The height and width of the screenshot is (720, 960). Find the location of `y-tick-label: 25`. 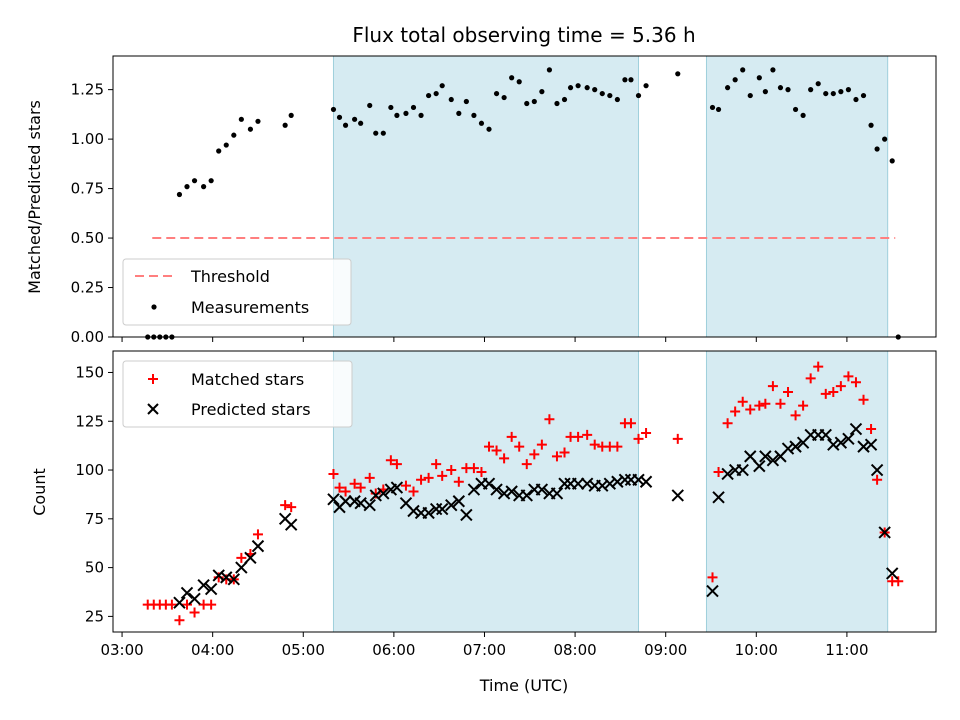

y-tick-label: 25 is located at coordinates (94, 616).